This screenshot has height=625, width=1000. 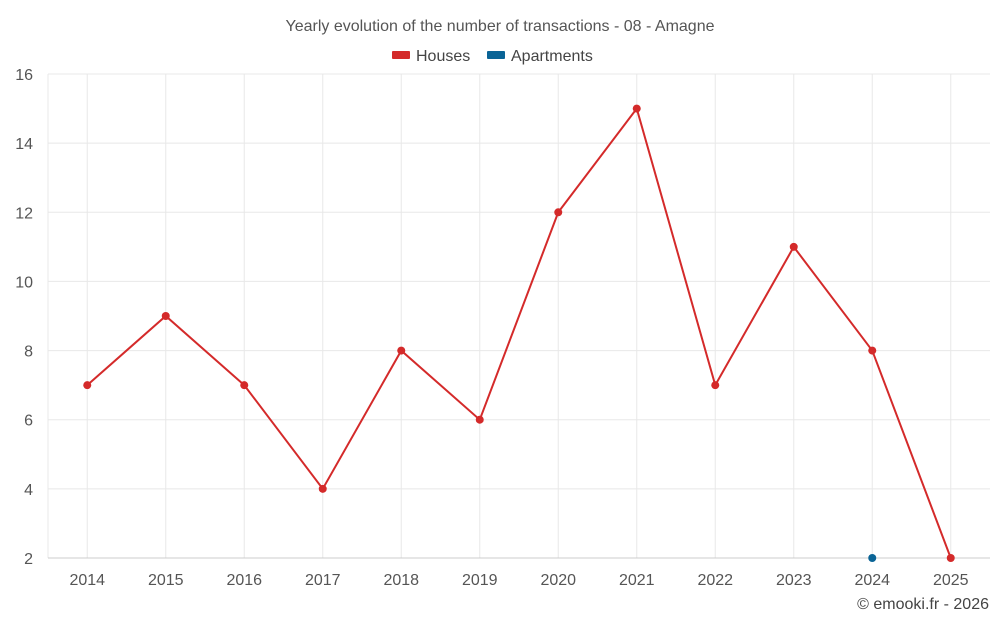 I want to click on y-tick-label: 10, so click(x=24, y=282).